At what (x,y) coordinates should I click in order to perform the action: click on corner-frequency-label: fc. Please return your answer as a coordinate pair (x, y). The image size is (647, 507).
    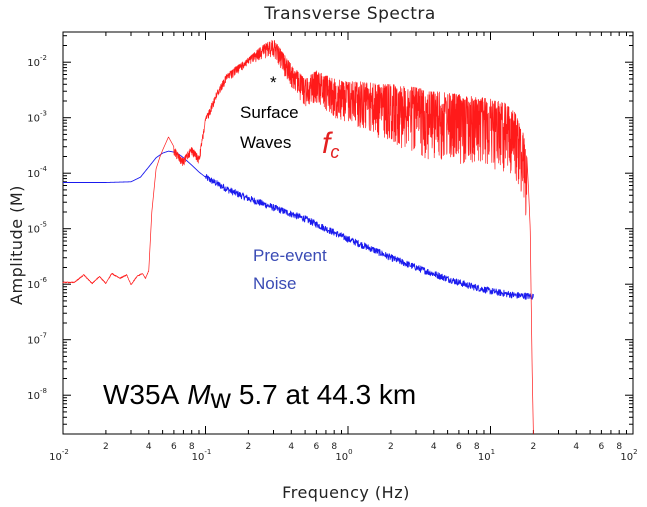
    Looking at the image, I should click on (330, 144).